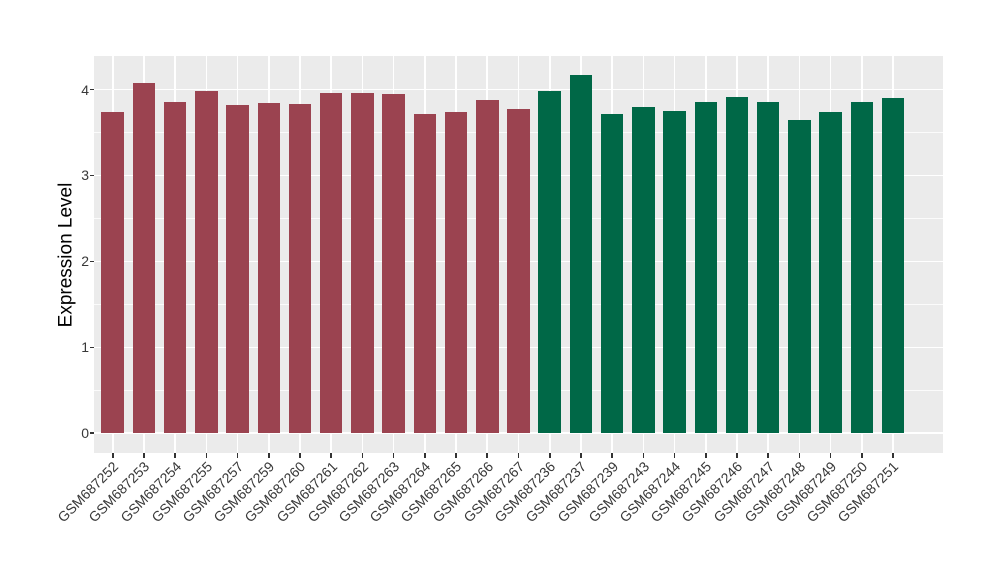 The height and width of the screenshot is (580, 1000). What do you see at coordinates (425, 273) in the screenshot?
I see `bar-GSM687264` at bounding box center [425, 273].